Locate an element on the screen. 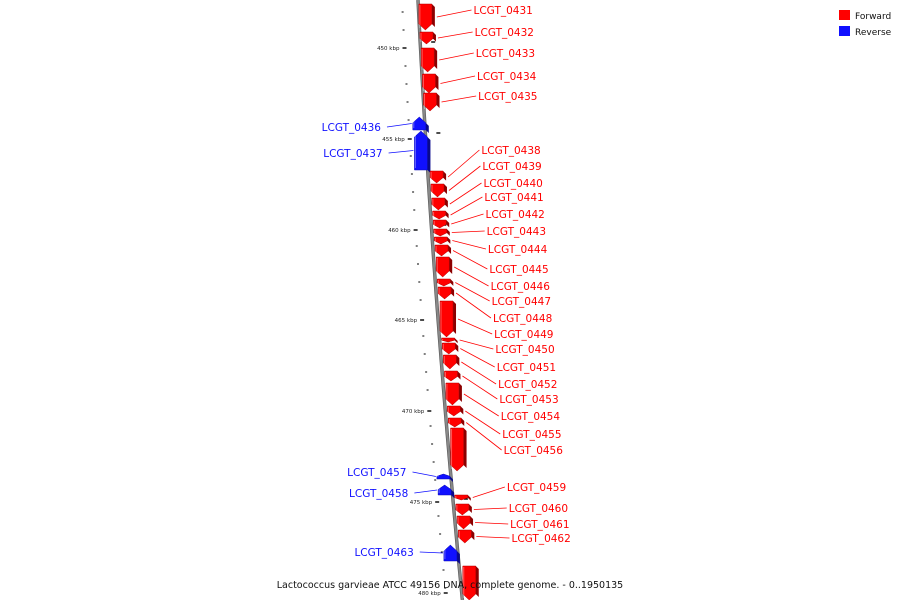 Image resolution: width=900 pixels, height=600 pixels. gene-label: LCGT_0450 is located at coordinates (524, 350).